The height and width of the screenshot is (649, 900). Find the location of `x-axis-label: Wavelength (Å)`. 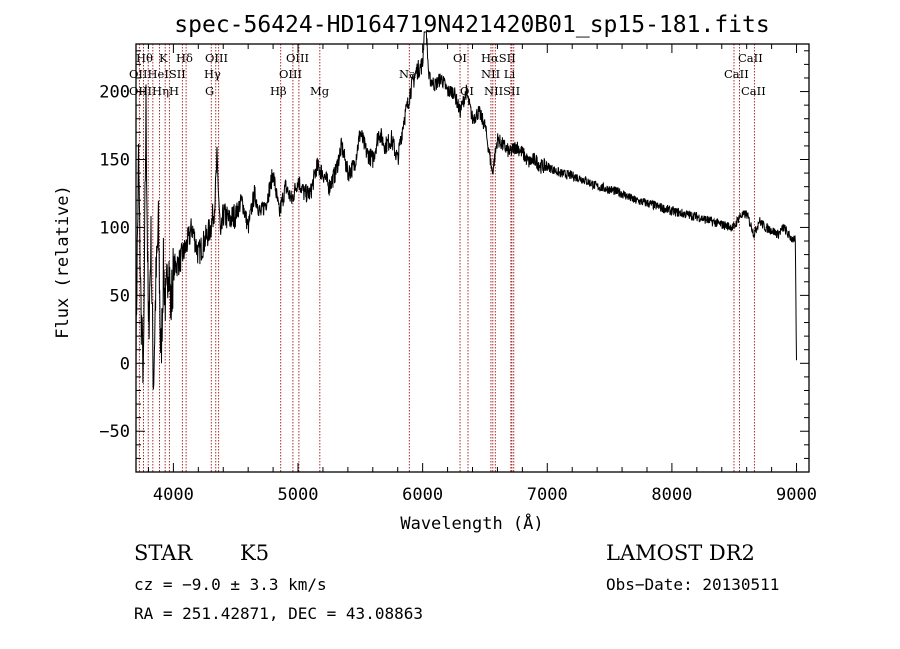

x-axis-label: Wavelength (Å) is located at coordinates (471, 523).